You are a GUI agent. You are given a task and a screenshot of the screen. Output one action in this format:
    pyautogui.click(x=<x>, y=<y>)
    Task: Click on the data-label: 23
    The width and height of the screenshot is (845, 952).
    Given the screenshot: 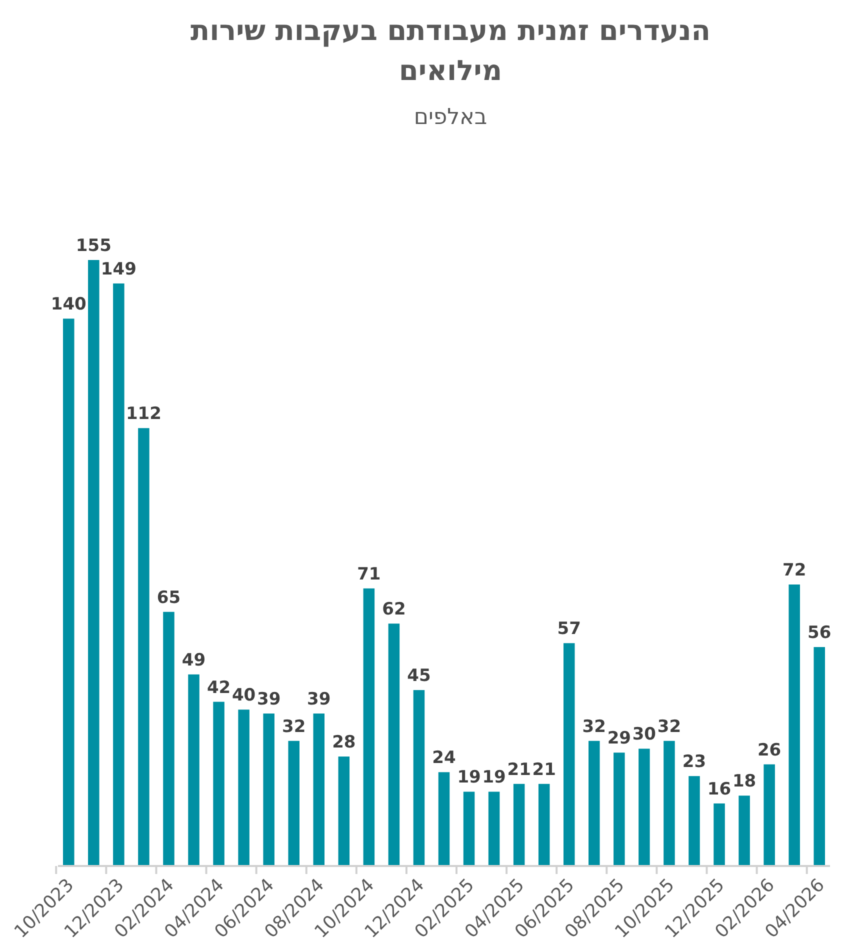 What is the action you would take?
    pyautogui.click(x=694, y=762)
    